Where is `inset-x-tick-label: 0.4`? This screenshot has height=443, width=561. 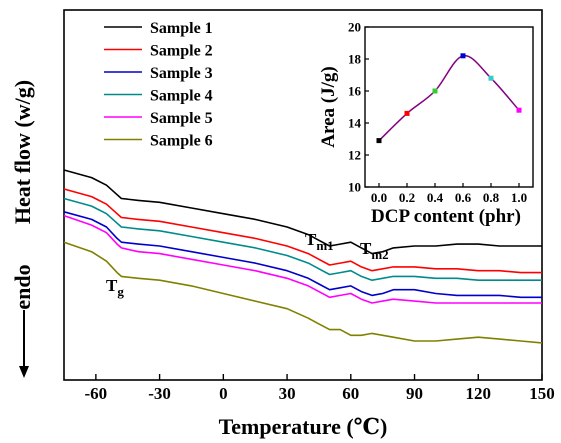
inset-x-tick-label: 0.4 is located at coordinates (435, 197).